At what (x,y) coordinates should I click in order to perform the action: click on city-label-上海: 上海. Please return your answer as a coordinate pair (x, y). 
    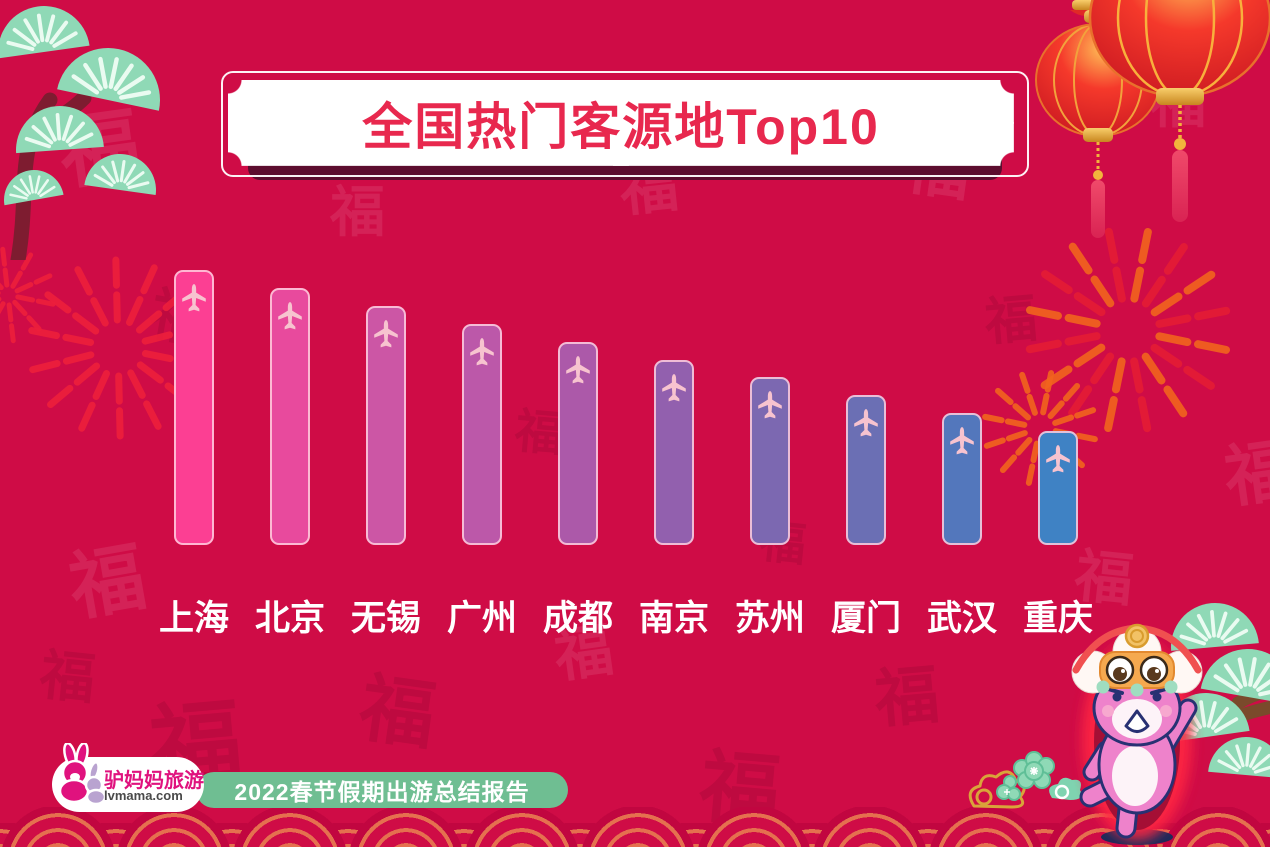
    Looking at the image, I should click on (193, 618).